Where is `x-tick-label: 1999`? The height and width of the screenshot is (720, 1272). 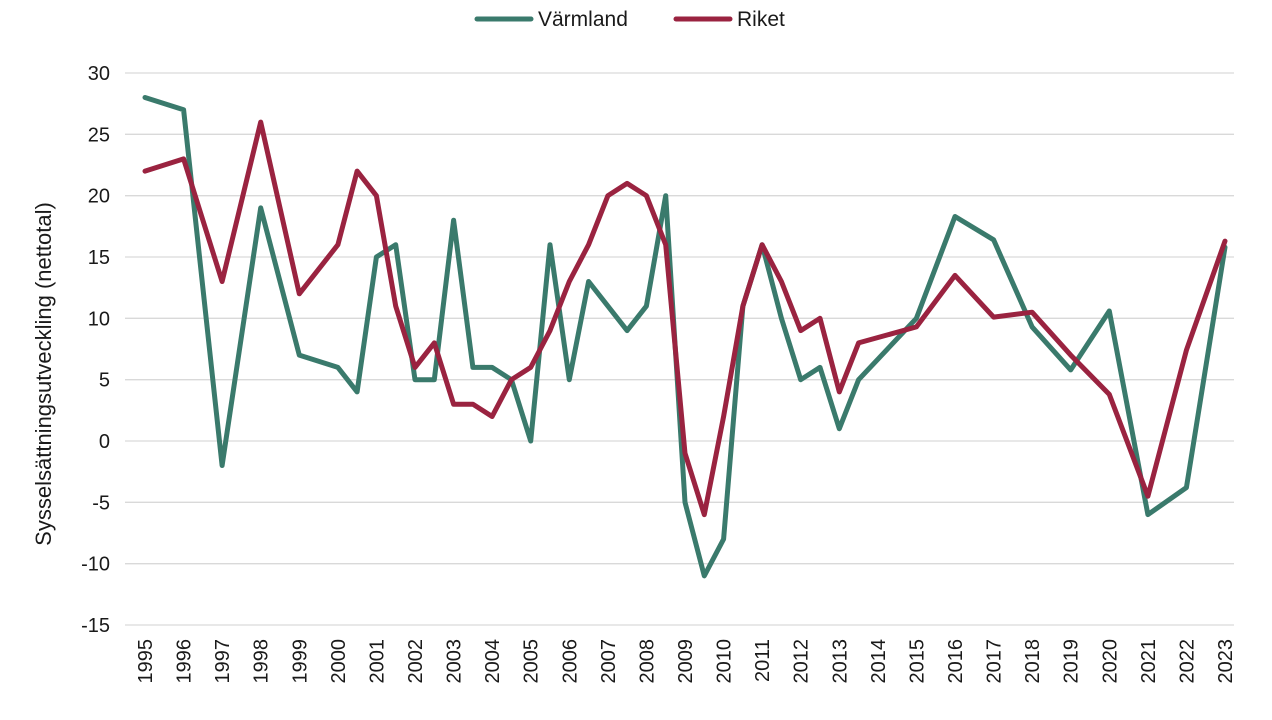
x-tick-label: 1999 is located at coordinates (300, 661).